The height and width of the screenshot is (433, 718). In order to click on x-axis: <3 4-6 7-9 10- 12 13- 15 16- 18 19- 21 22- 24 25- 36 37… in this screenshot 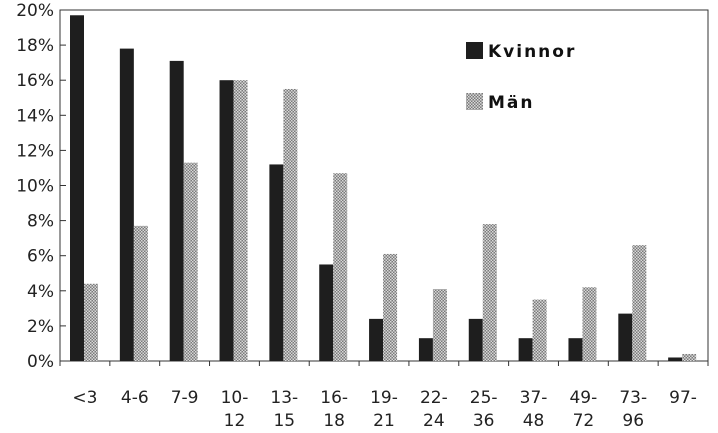, I will do `click(384, 396)`.